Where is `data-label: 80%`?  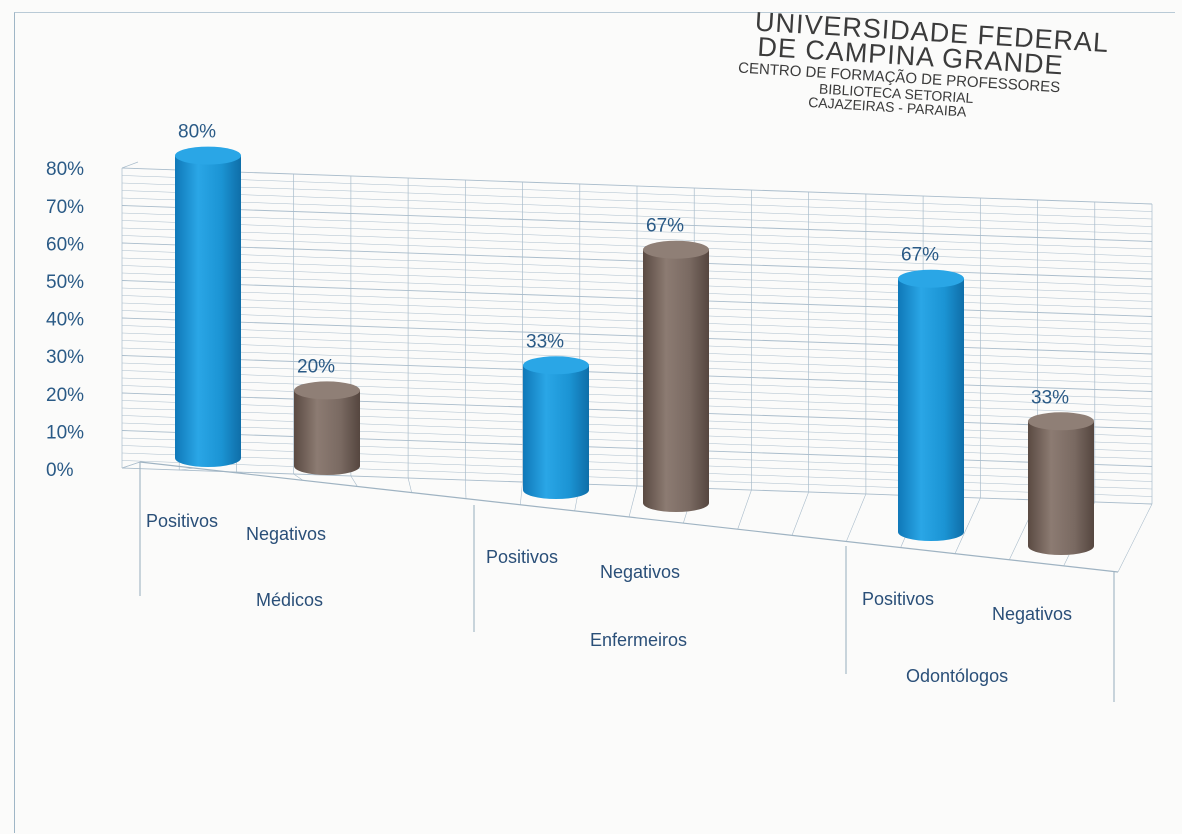
data-label: 80% is located at coordinates (197, 132).